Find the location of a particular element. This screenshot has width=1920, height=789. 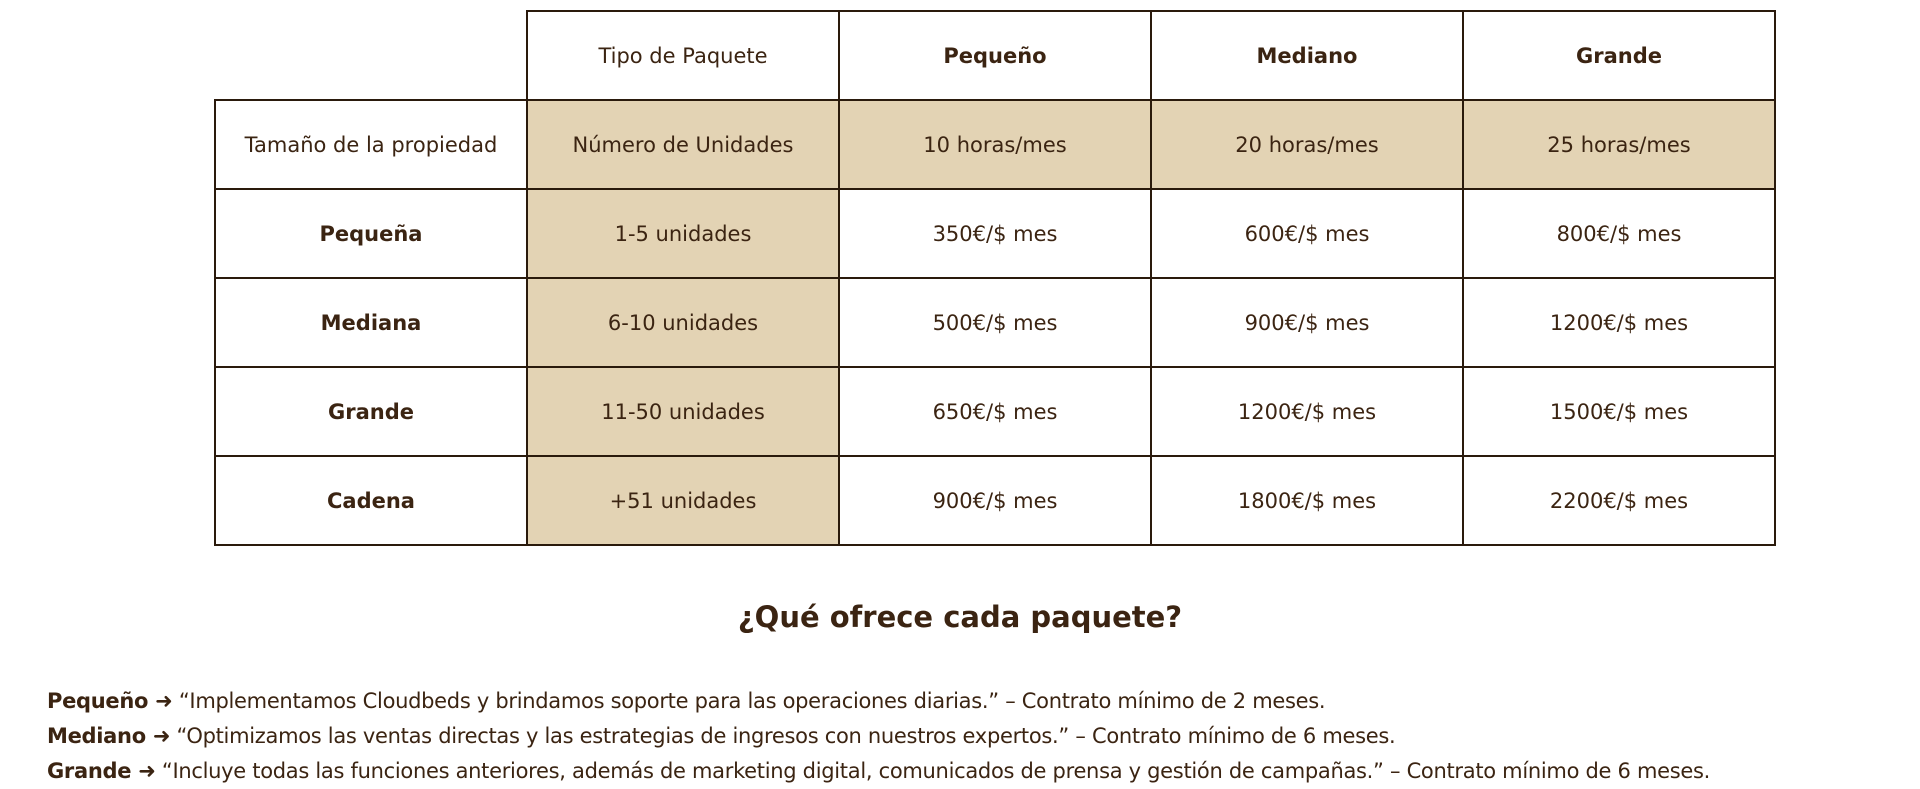

price-cell: 600€/$ mes is located at coordinates (1307, 233).